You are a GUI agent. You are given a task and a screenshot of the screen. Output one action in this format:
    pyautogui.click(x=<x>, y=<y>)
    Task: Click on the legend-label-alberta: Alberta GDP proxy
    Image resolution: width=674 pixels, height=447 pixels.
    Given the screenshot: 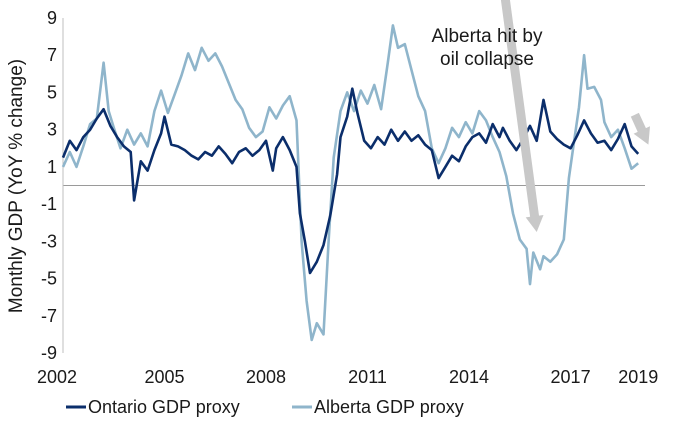 What is the action you would take?
    pyautogui.click(x=389, y=407)
    